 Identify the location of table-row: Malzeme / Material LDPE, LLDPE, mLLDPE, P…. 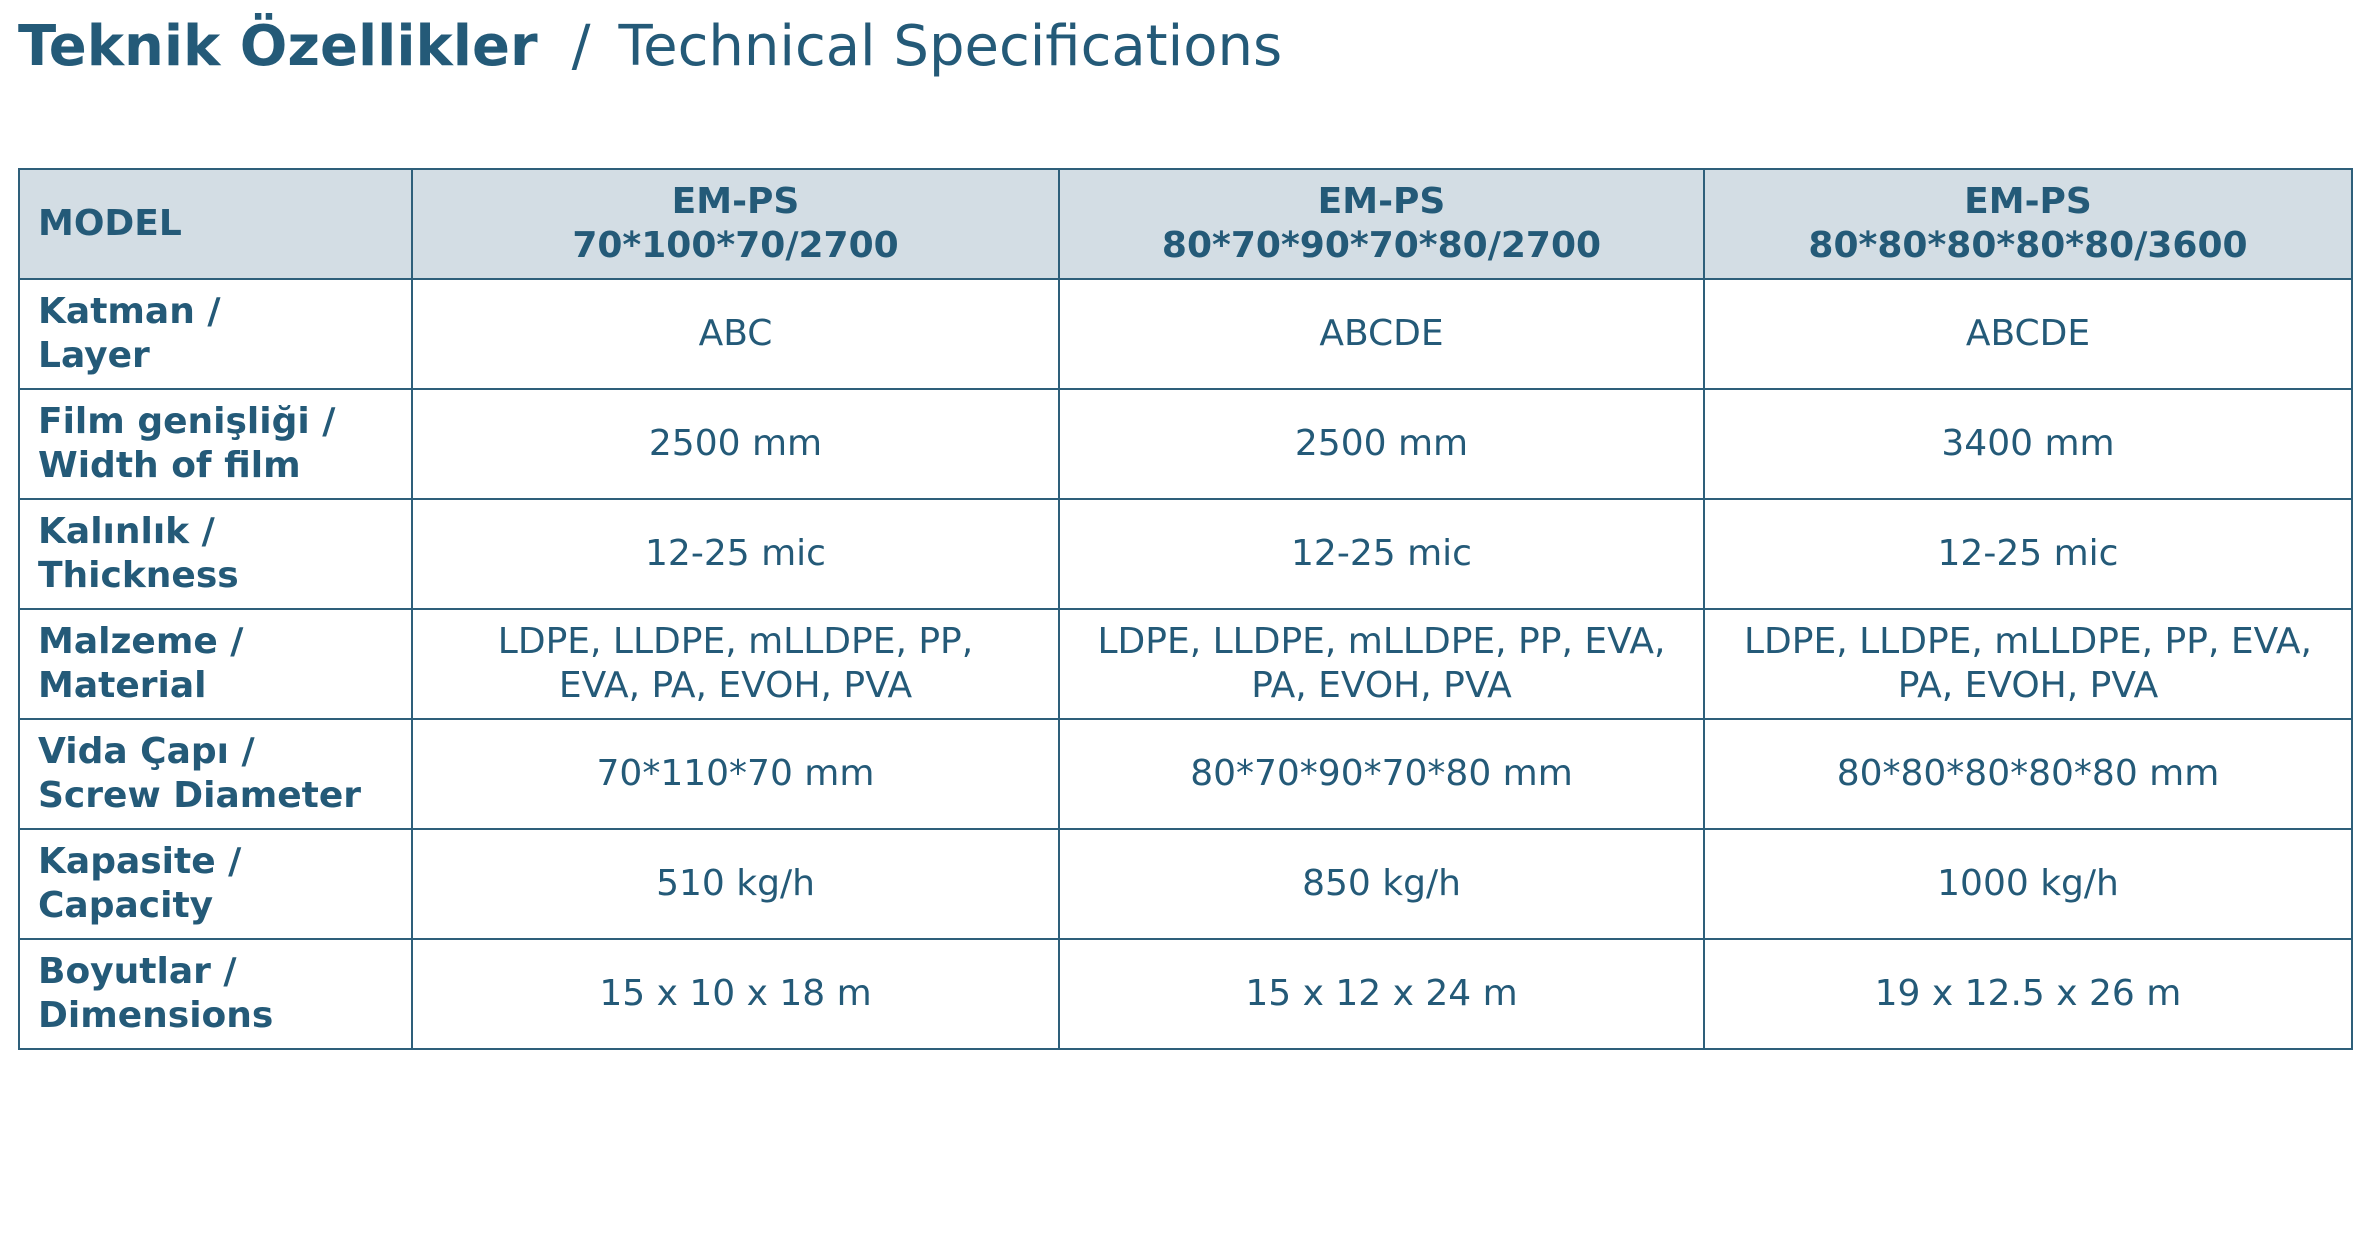
(1185, 664).